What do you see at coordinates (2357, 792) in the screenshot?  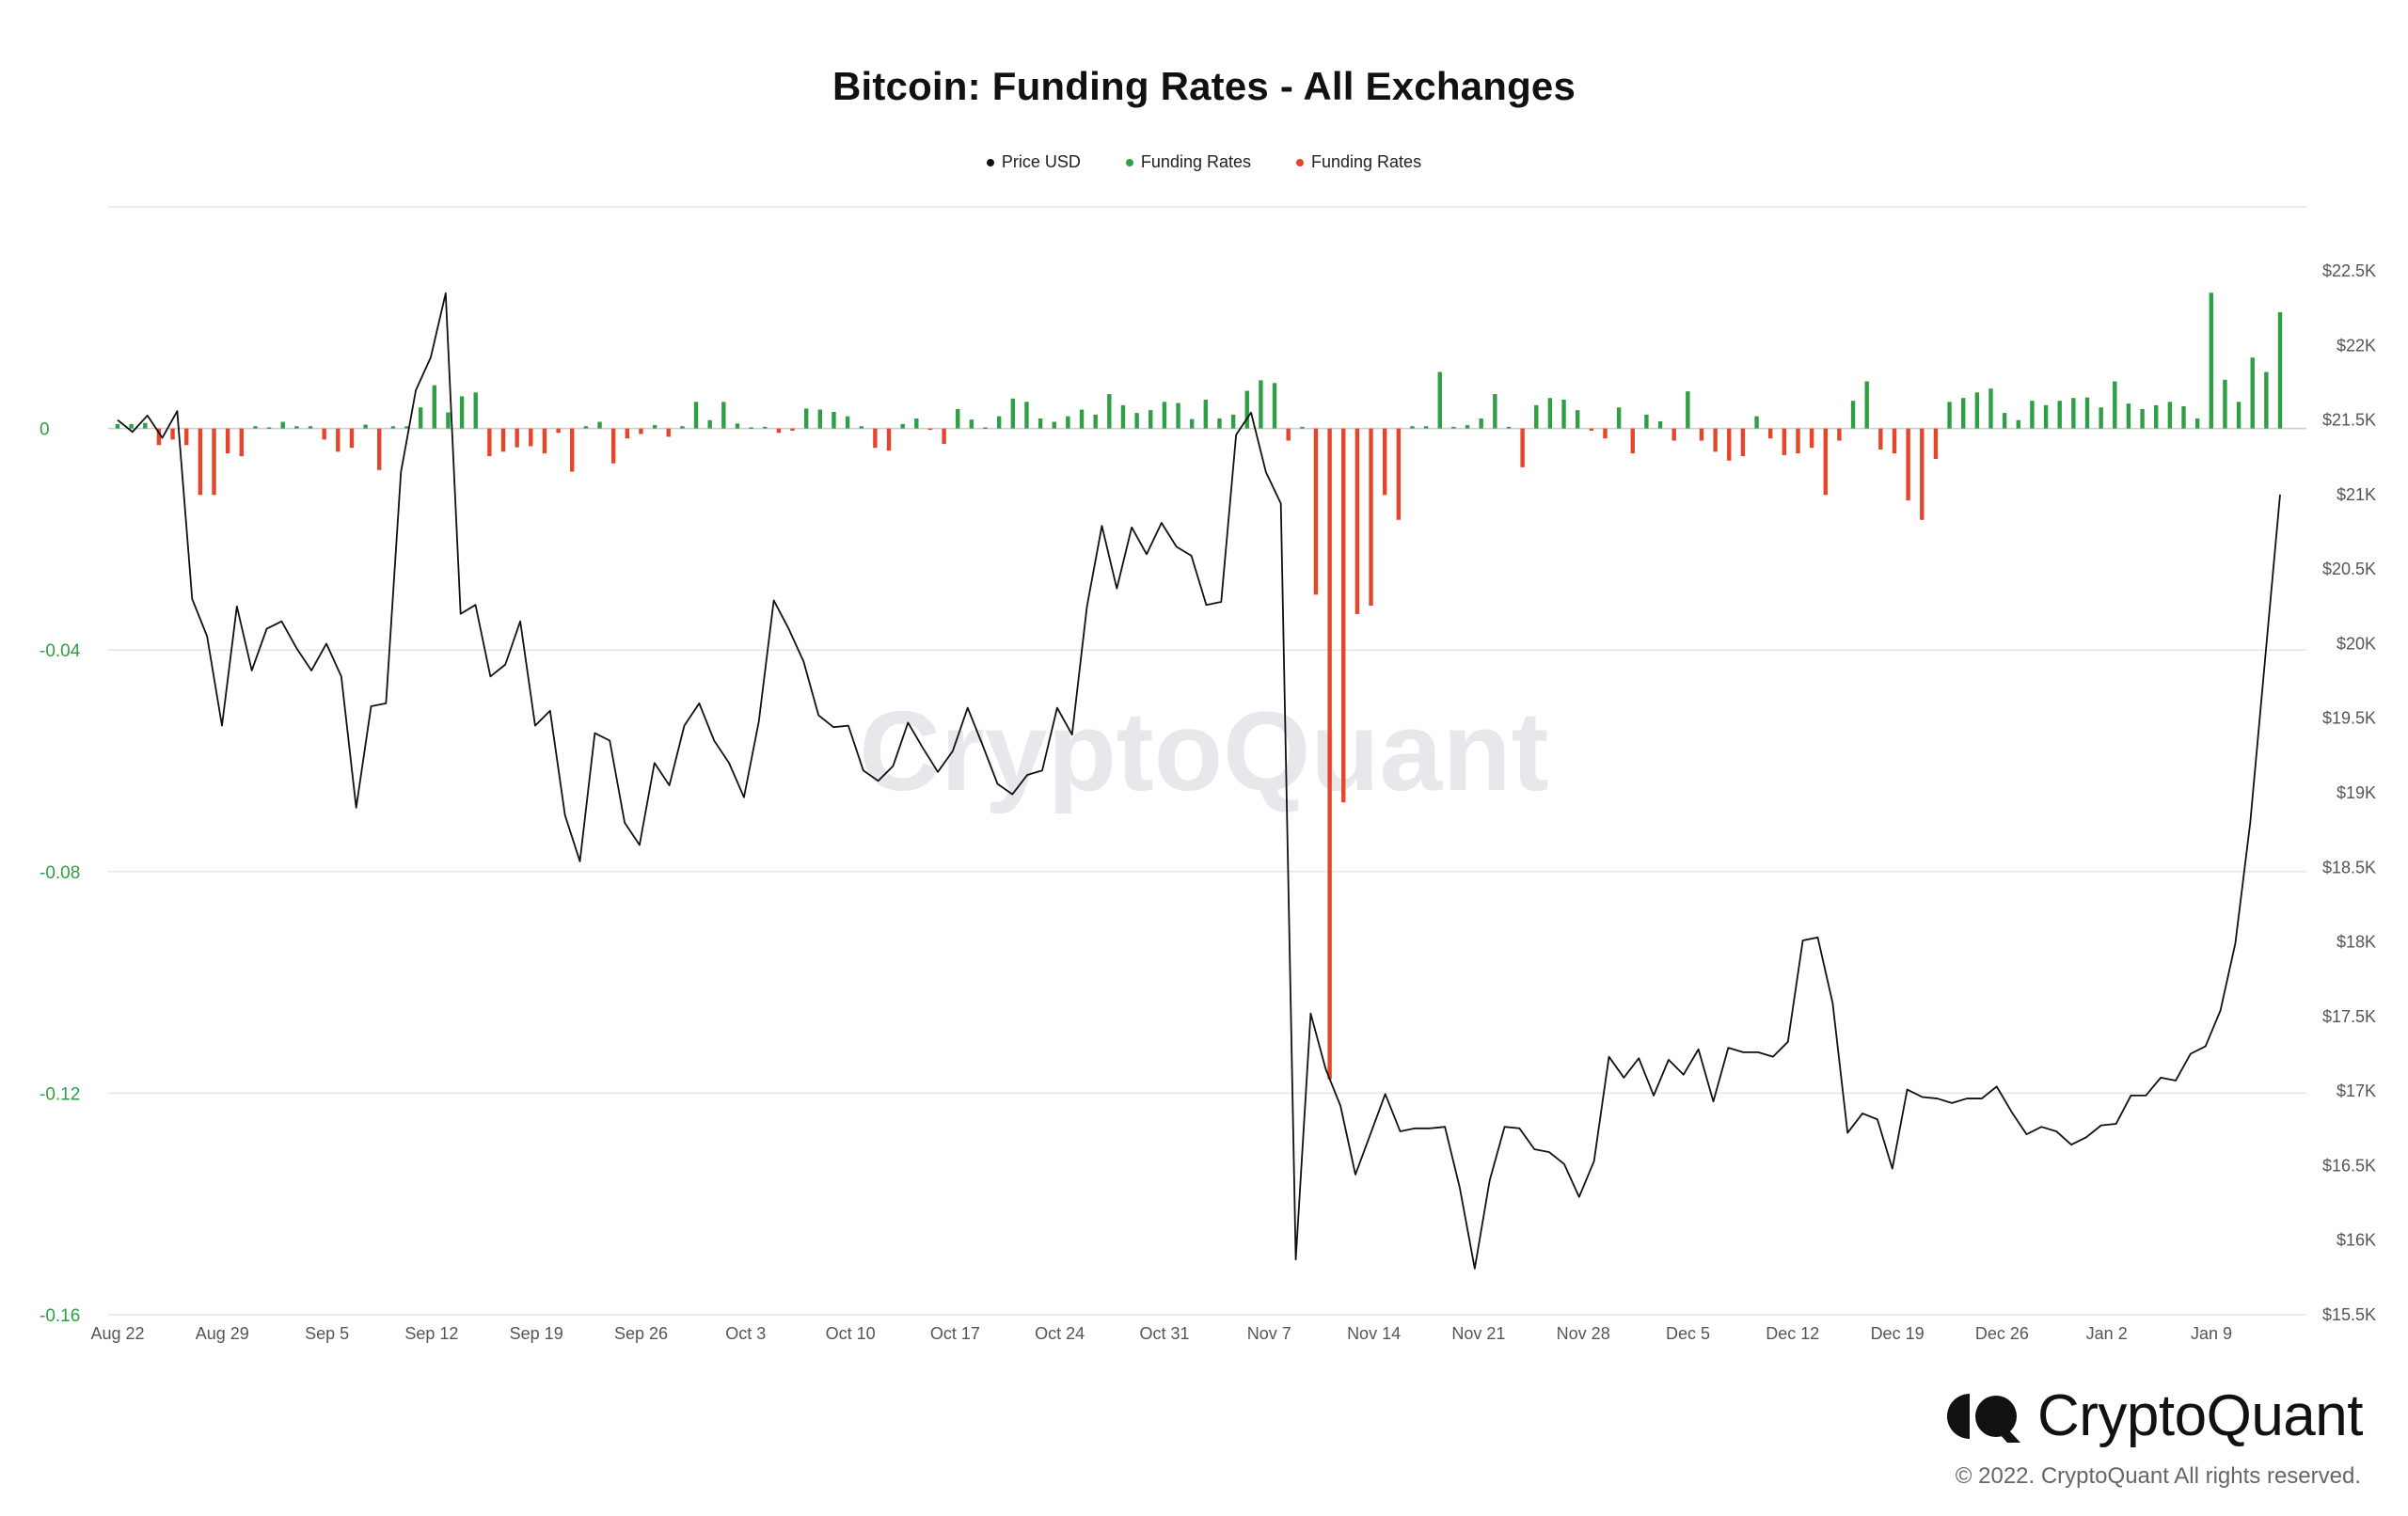 I see `right-tick-label: $19K` at bounding box center [2357, 792].